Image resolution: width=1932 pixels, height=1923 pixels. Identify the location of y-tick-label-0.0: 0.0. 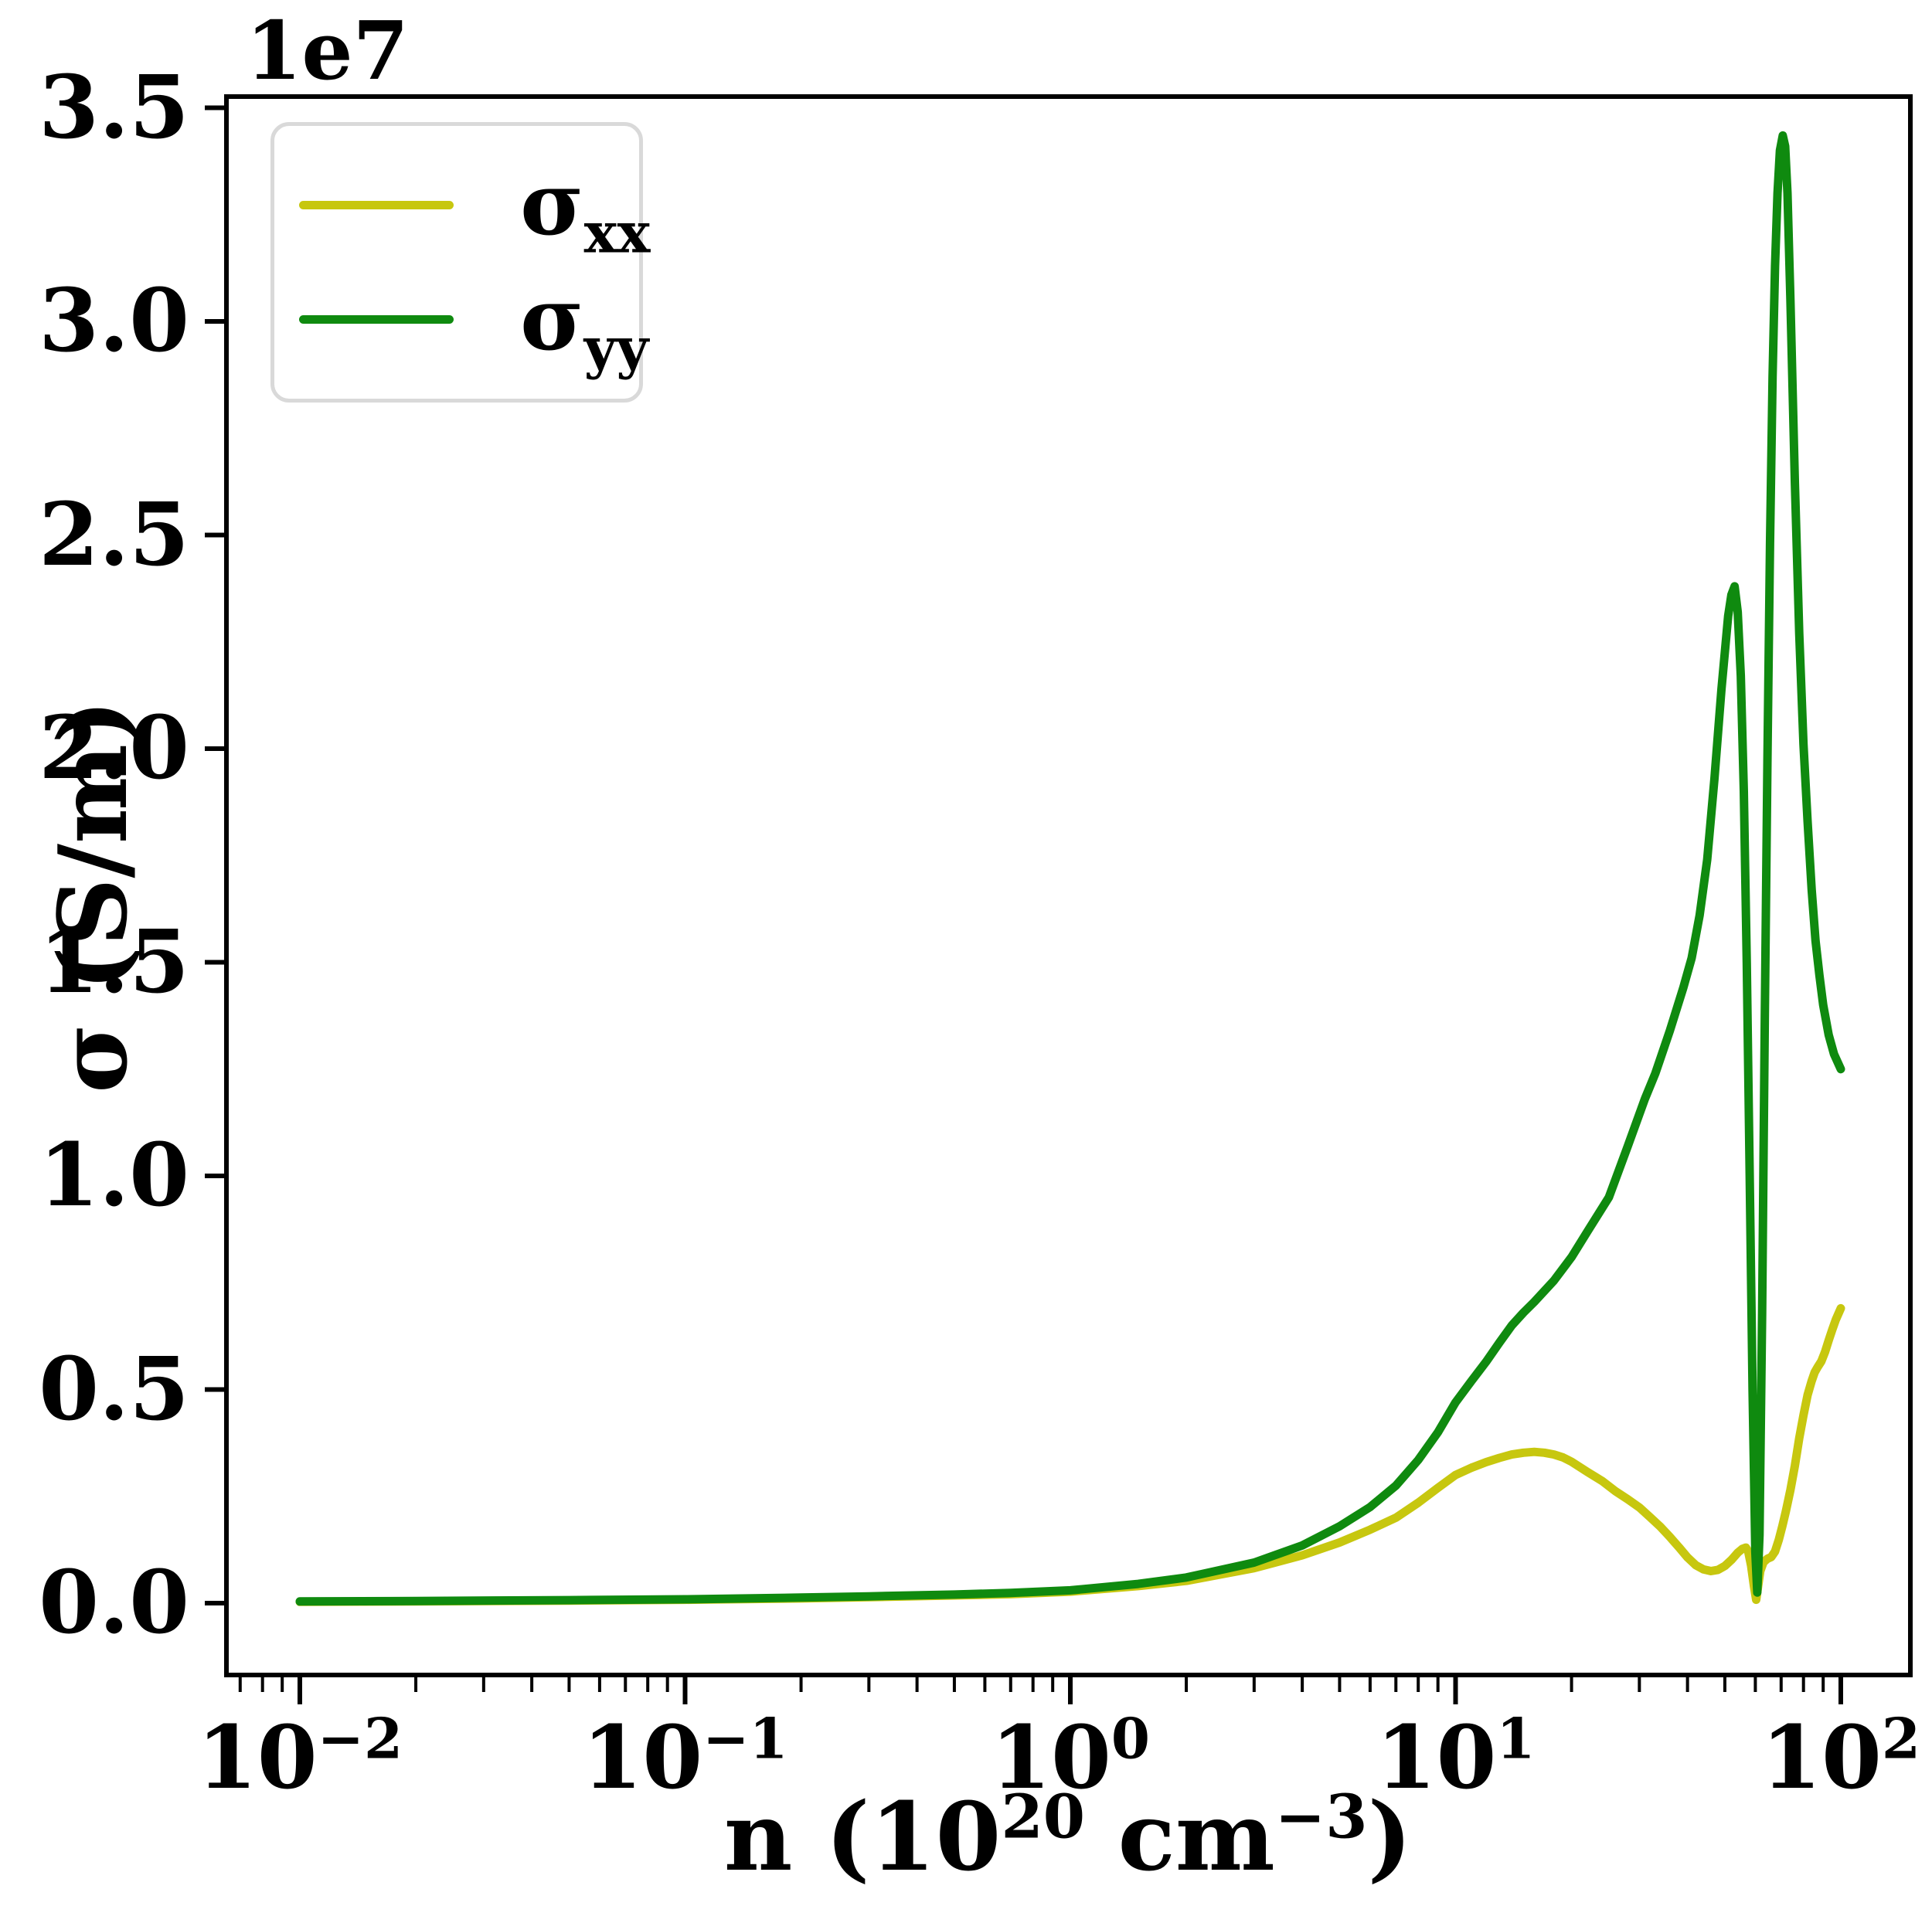
(114, 1602).